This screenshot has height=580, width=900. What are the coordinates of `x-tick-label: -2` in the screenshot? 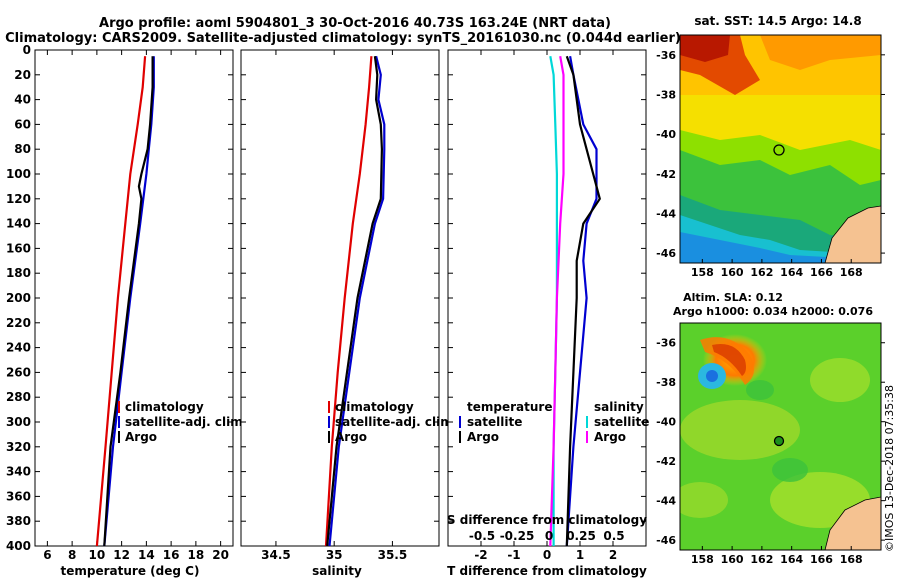 It's located at (480, 555).